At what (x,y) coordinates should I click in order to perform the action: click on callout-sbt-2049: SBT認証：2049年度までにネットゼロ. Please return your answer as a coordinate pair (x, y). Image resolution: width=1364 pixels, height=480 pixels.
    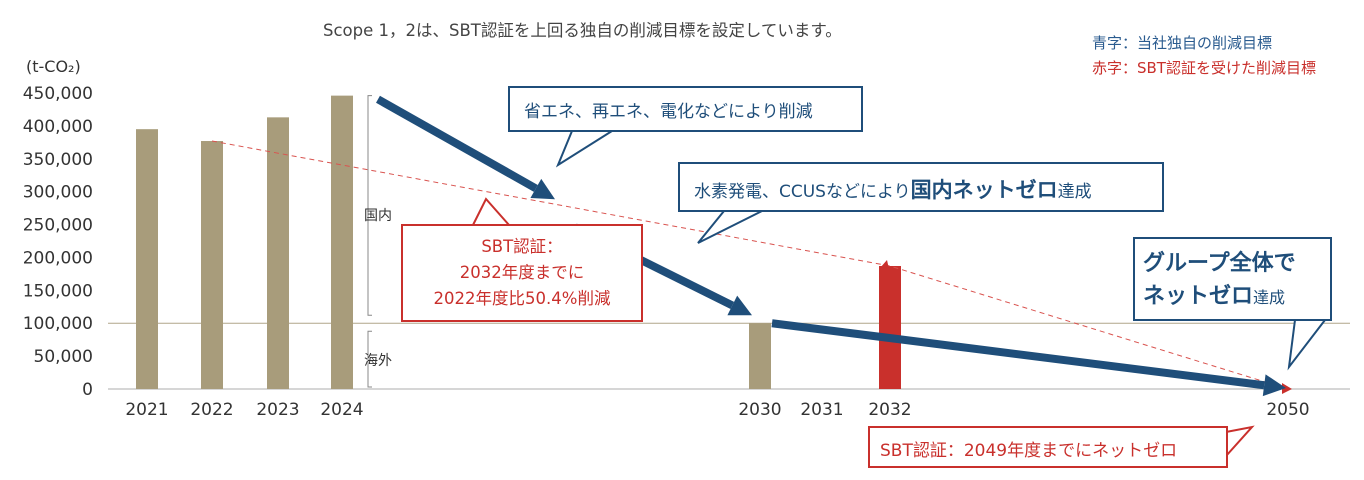
    Looking at the image, I should click on (1048, 447).